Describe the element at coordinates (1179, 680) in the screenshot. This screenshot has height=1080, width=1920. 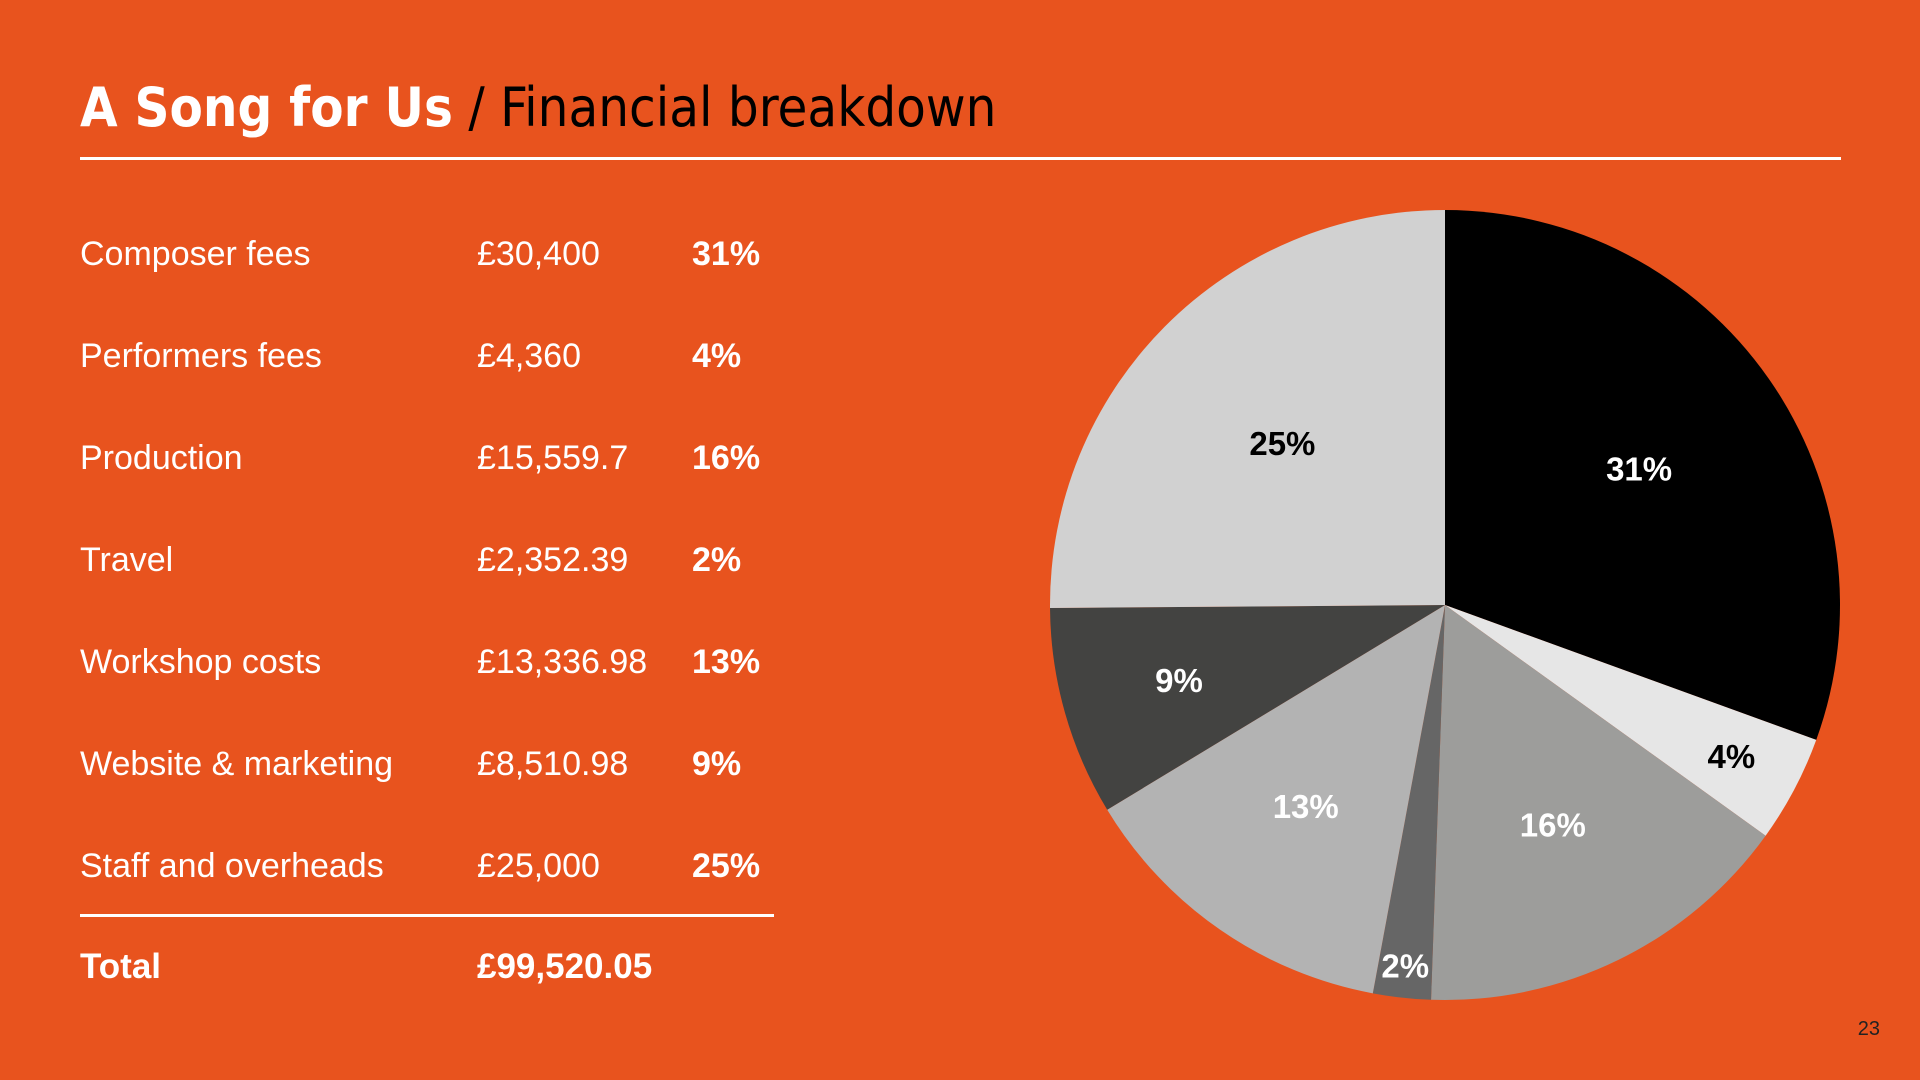
I see `pie-slice-label: 9%` at that location.